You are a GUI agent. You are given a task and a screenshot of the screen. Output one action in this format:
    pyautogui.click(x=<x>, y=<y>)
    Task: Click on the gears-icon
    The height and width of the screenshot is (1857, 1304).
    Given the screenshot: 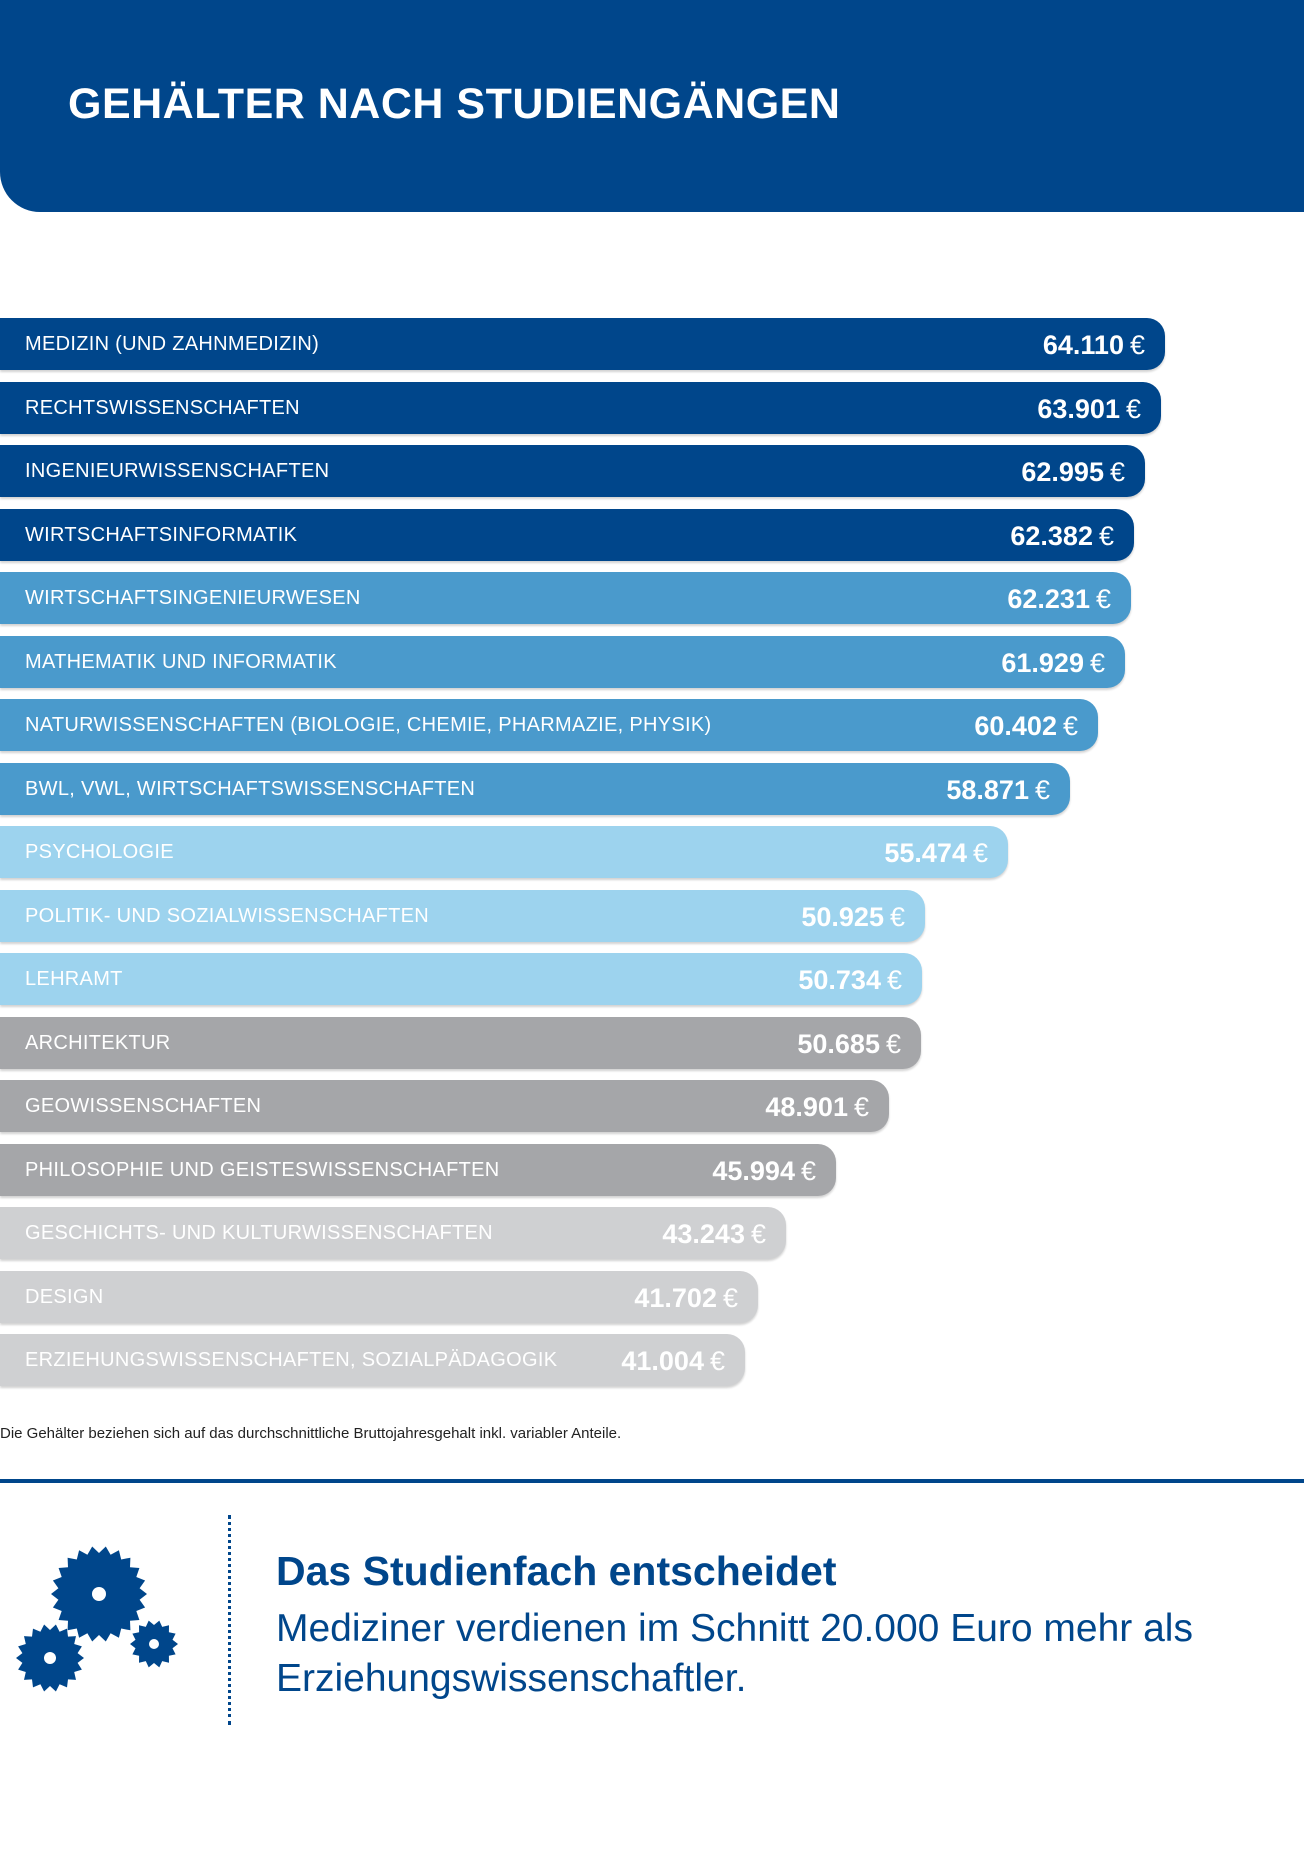 What is the action you would take?
    pyautogui.click(x=97, y=1619)
    